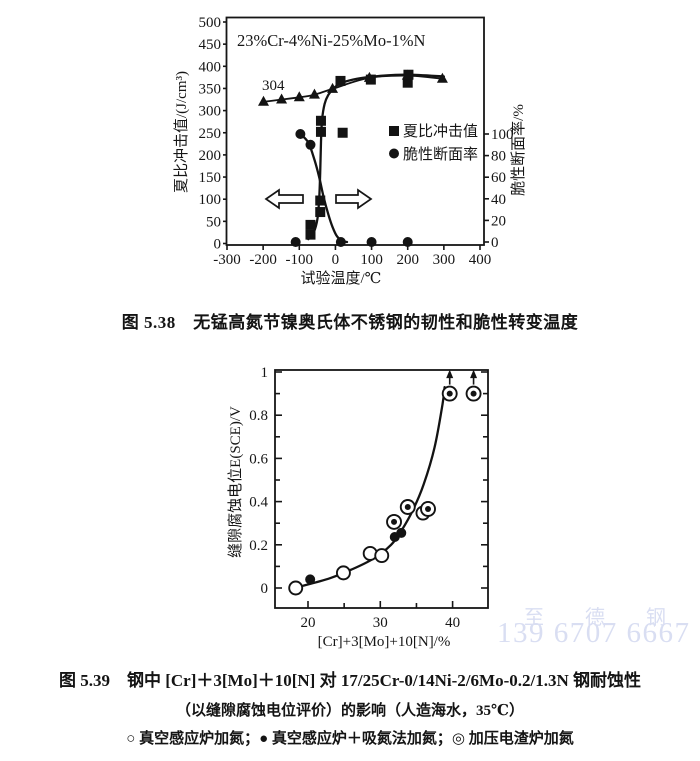 This screenshot has height=761, width=700. Describe the element at coordinates (594, 633) in the screenshot. I see `watermark-phone: 139 6707 6667` at that location.